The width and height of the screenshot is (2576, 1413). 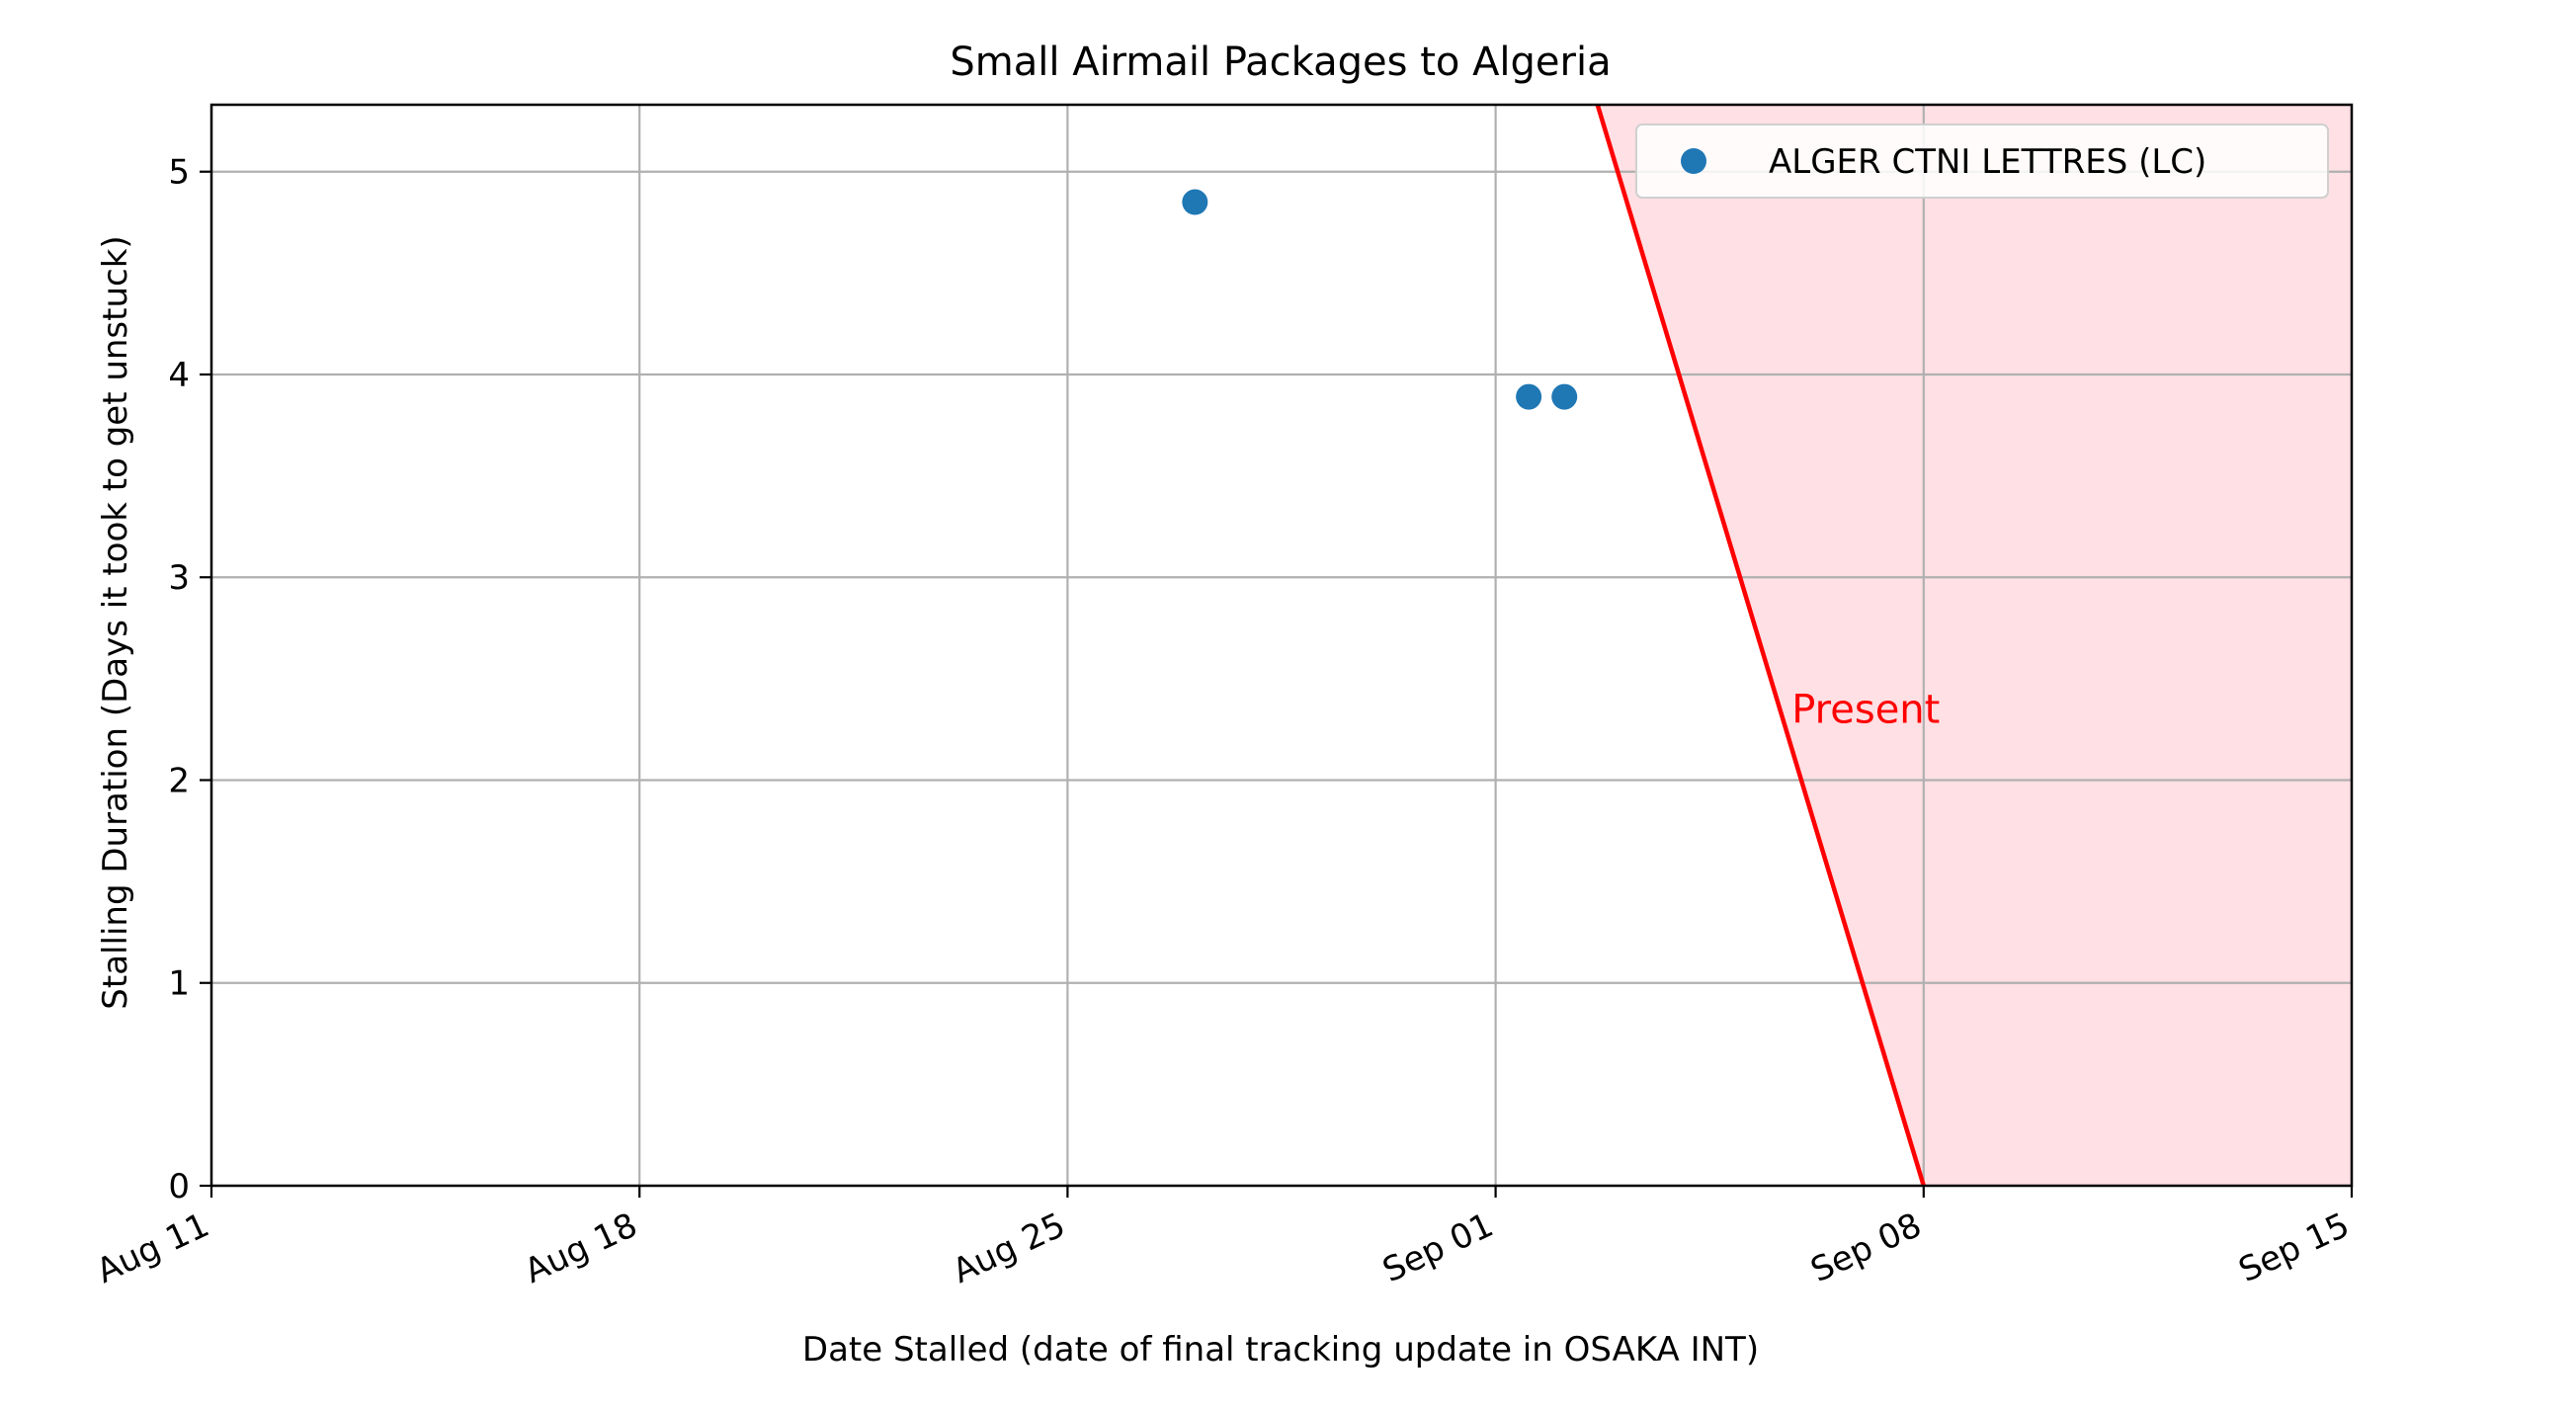 I want to click on chart-title: Small Airmail Packages to Algeria, so click(x=1280, y=62).